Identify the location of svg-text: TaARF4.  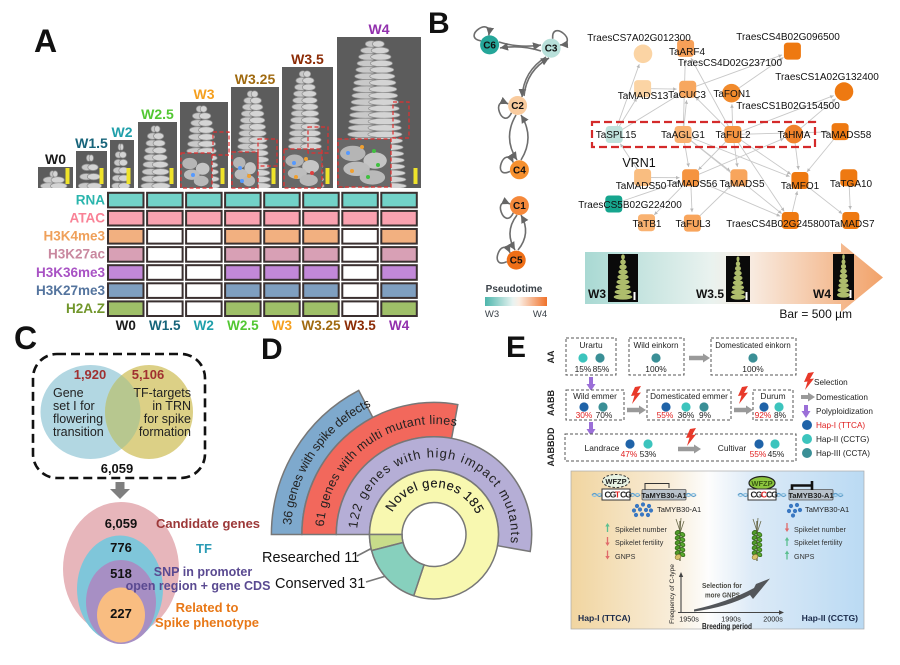
(687, 52).